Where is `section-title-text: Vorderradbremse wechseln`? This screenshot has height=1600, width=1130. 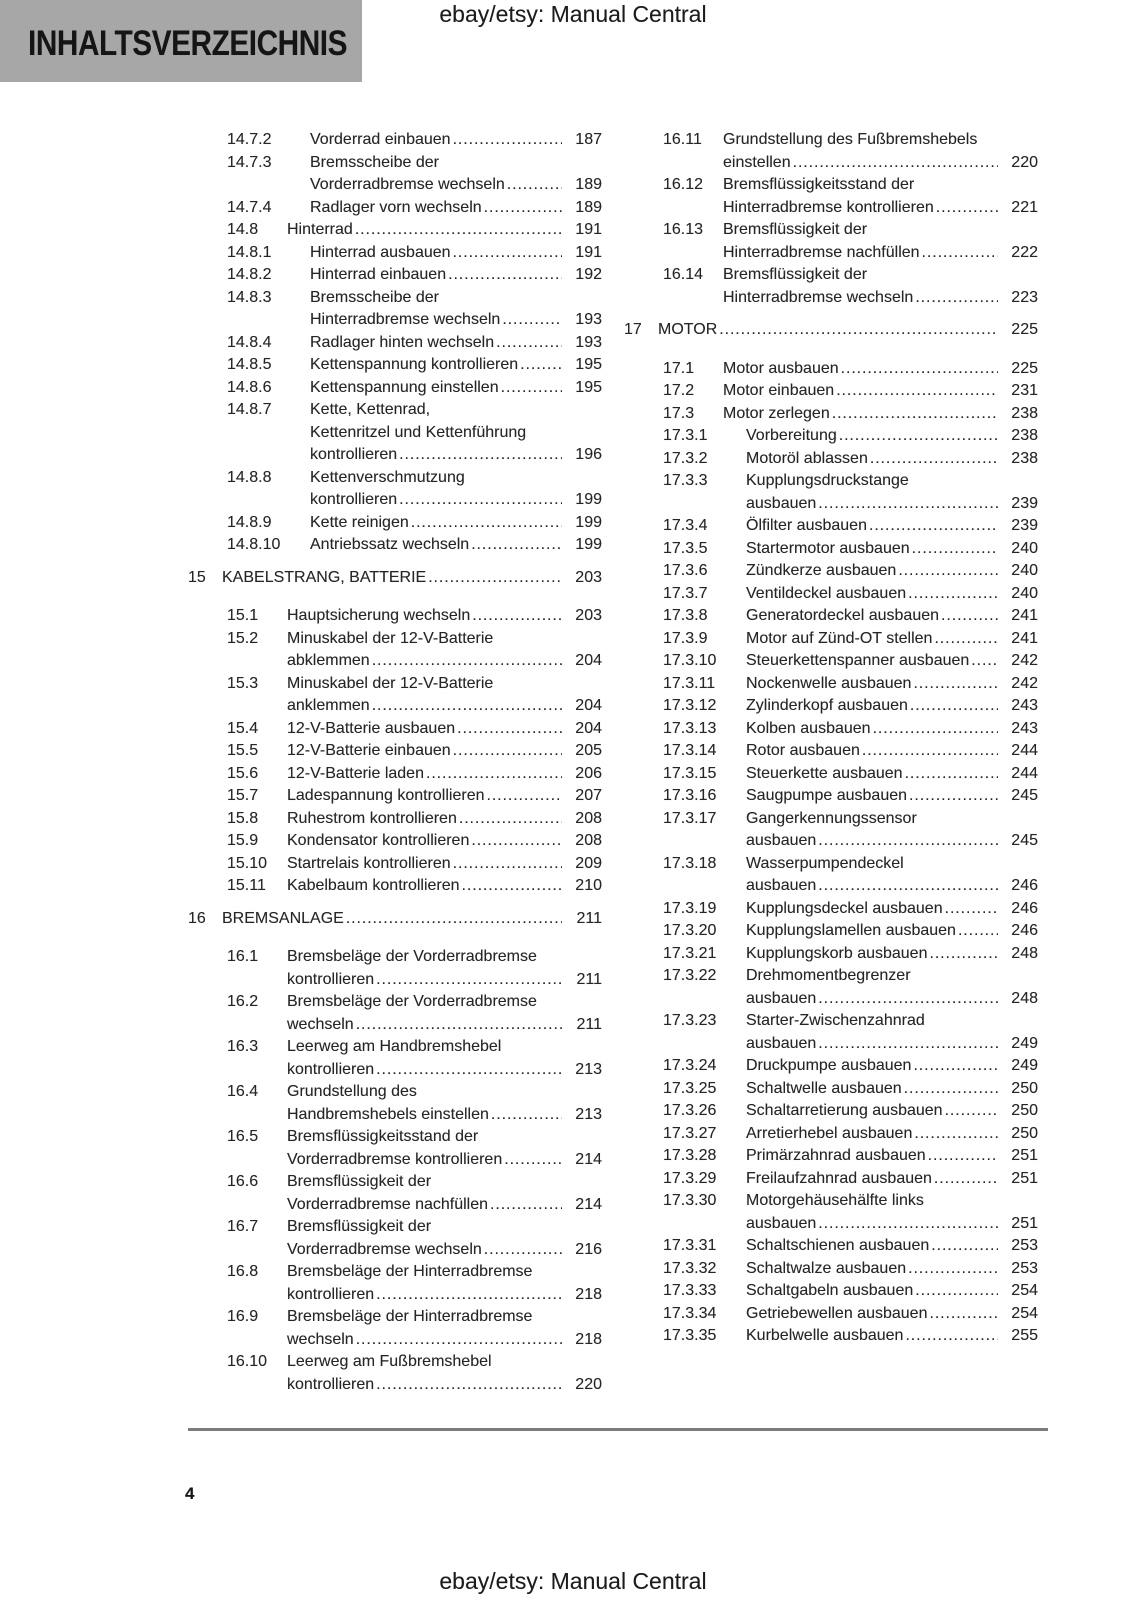
section-title-text: Vorderradbremse wechseln is located at coordinates (407, 184).